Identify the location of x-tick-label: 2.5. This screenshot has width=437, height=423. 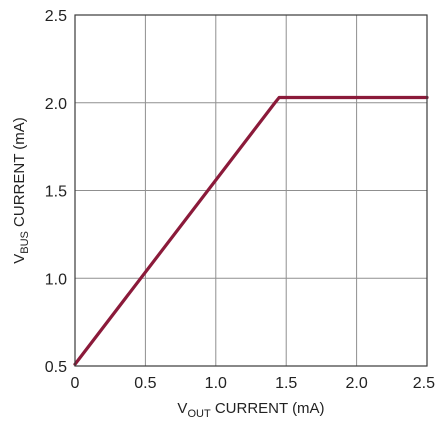
(424, 383).